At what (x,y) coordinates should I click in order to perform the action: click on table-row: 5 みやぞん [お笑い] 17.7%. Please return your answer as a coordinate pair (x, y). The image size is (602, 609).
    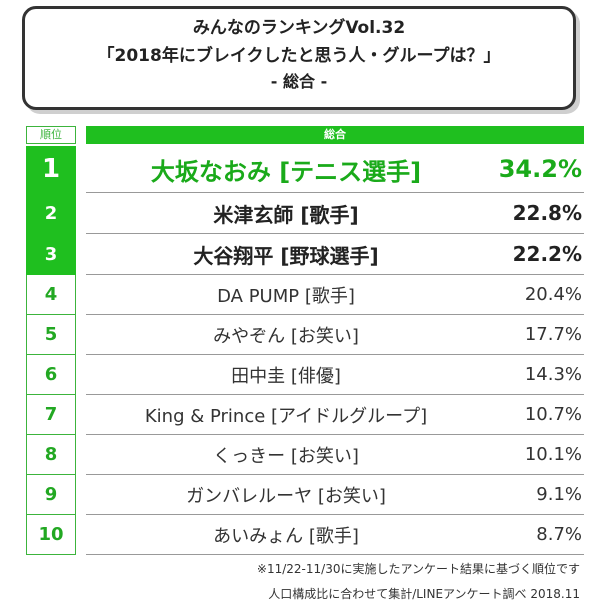
    Looking at the image, I should click on (305, 335).